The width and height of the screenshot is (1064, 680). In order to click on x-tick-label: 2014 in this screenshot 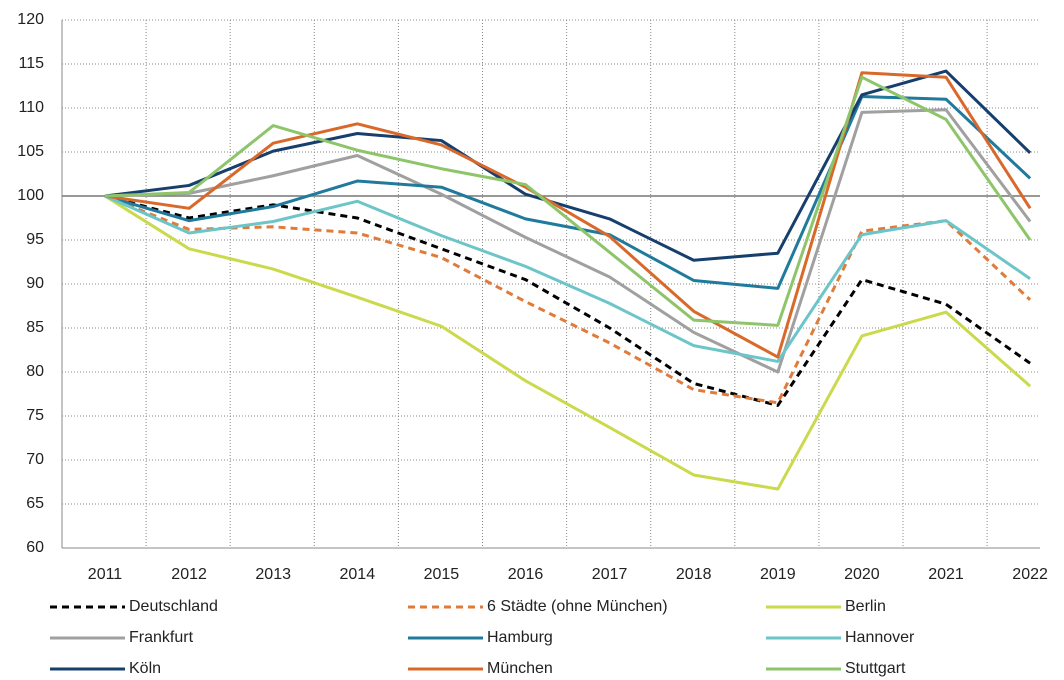, I will do `click(358, 574)`.